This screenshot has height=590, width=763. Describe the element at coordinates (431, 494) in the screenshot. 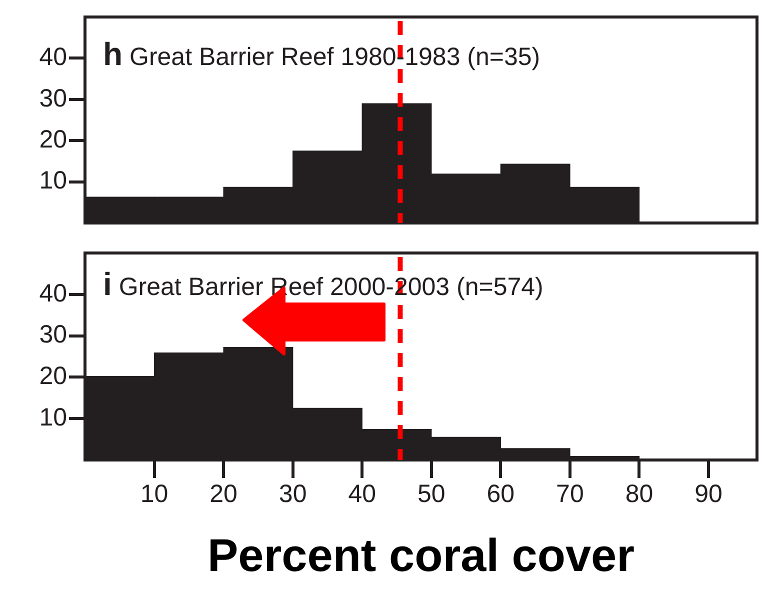

I see `x-tick-label: 50` at that location.